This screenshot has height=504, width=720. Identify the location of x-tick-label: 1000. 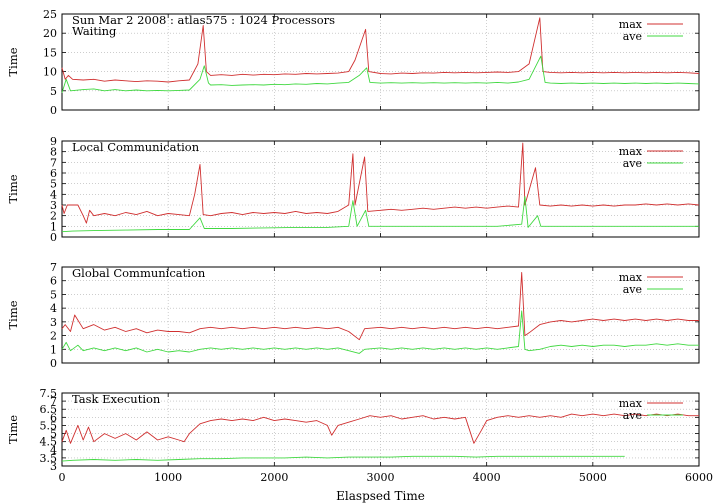
(168, 477).